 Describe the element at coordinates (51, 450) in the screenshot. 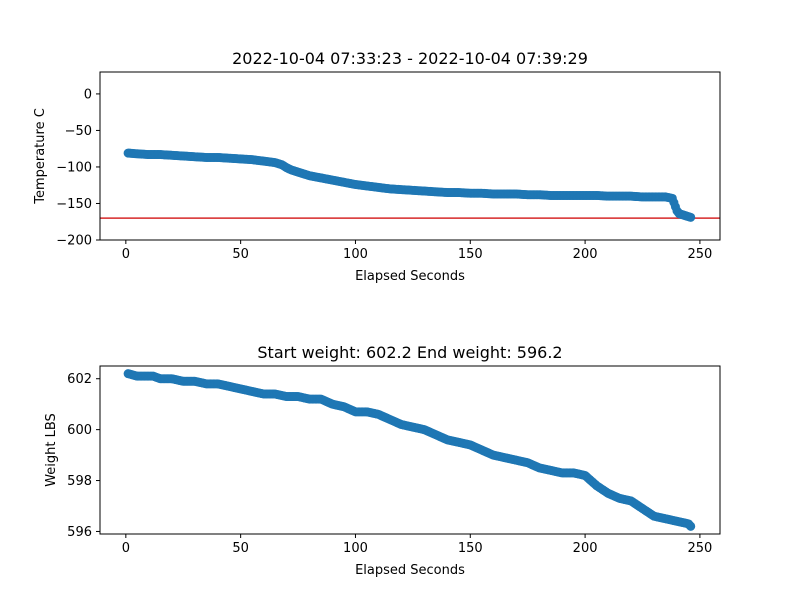

I see `ylabel-weight: Weight LBS` at that location.